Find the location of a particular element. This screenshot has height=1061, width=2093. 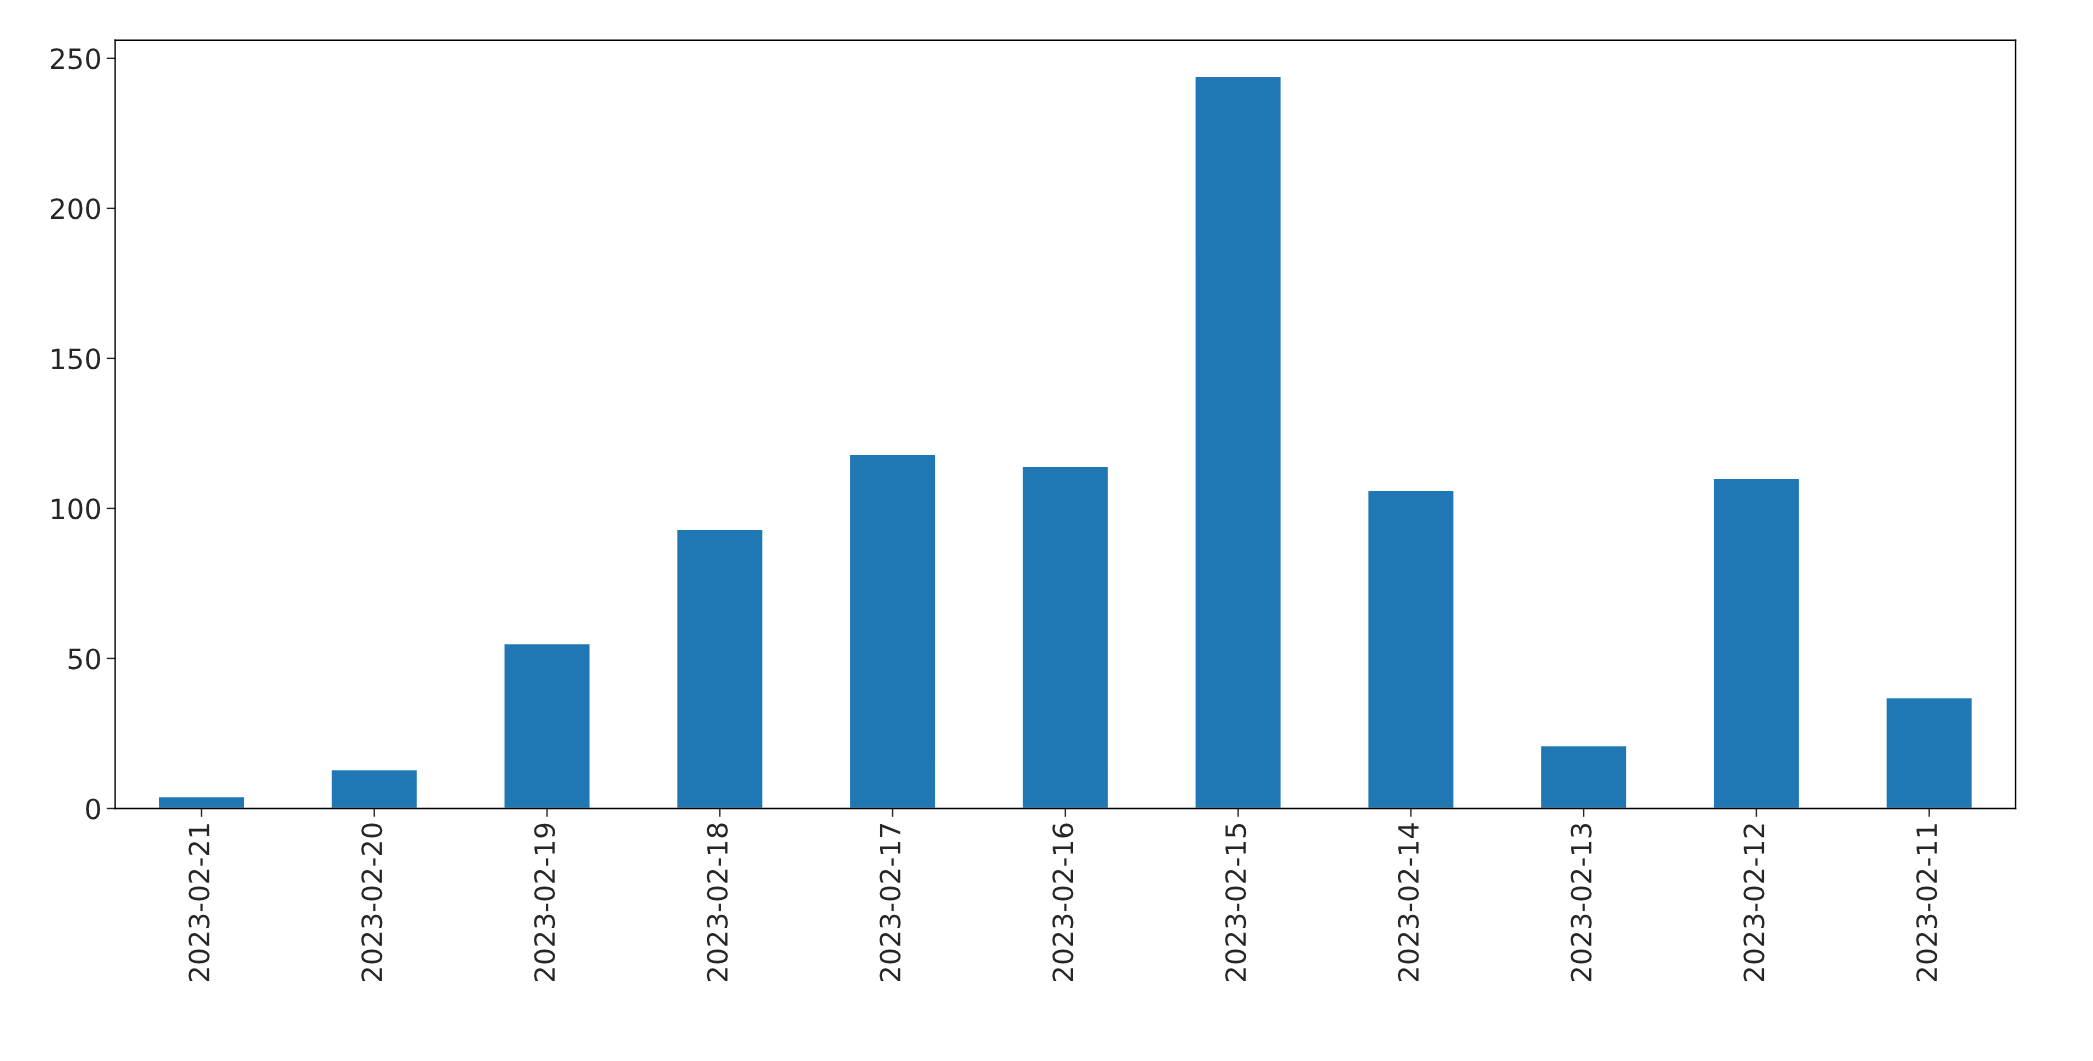

y-tick-label: 150 is located at coordinates (76, 359).